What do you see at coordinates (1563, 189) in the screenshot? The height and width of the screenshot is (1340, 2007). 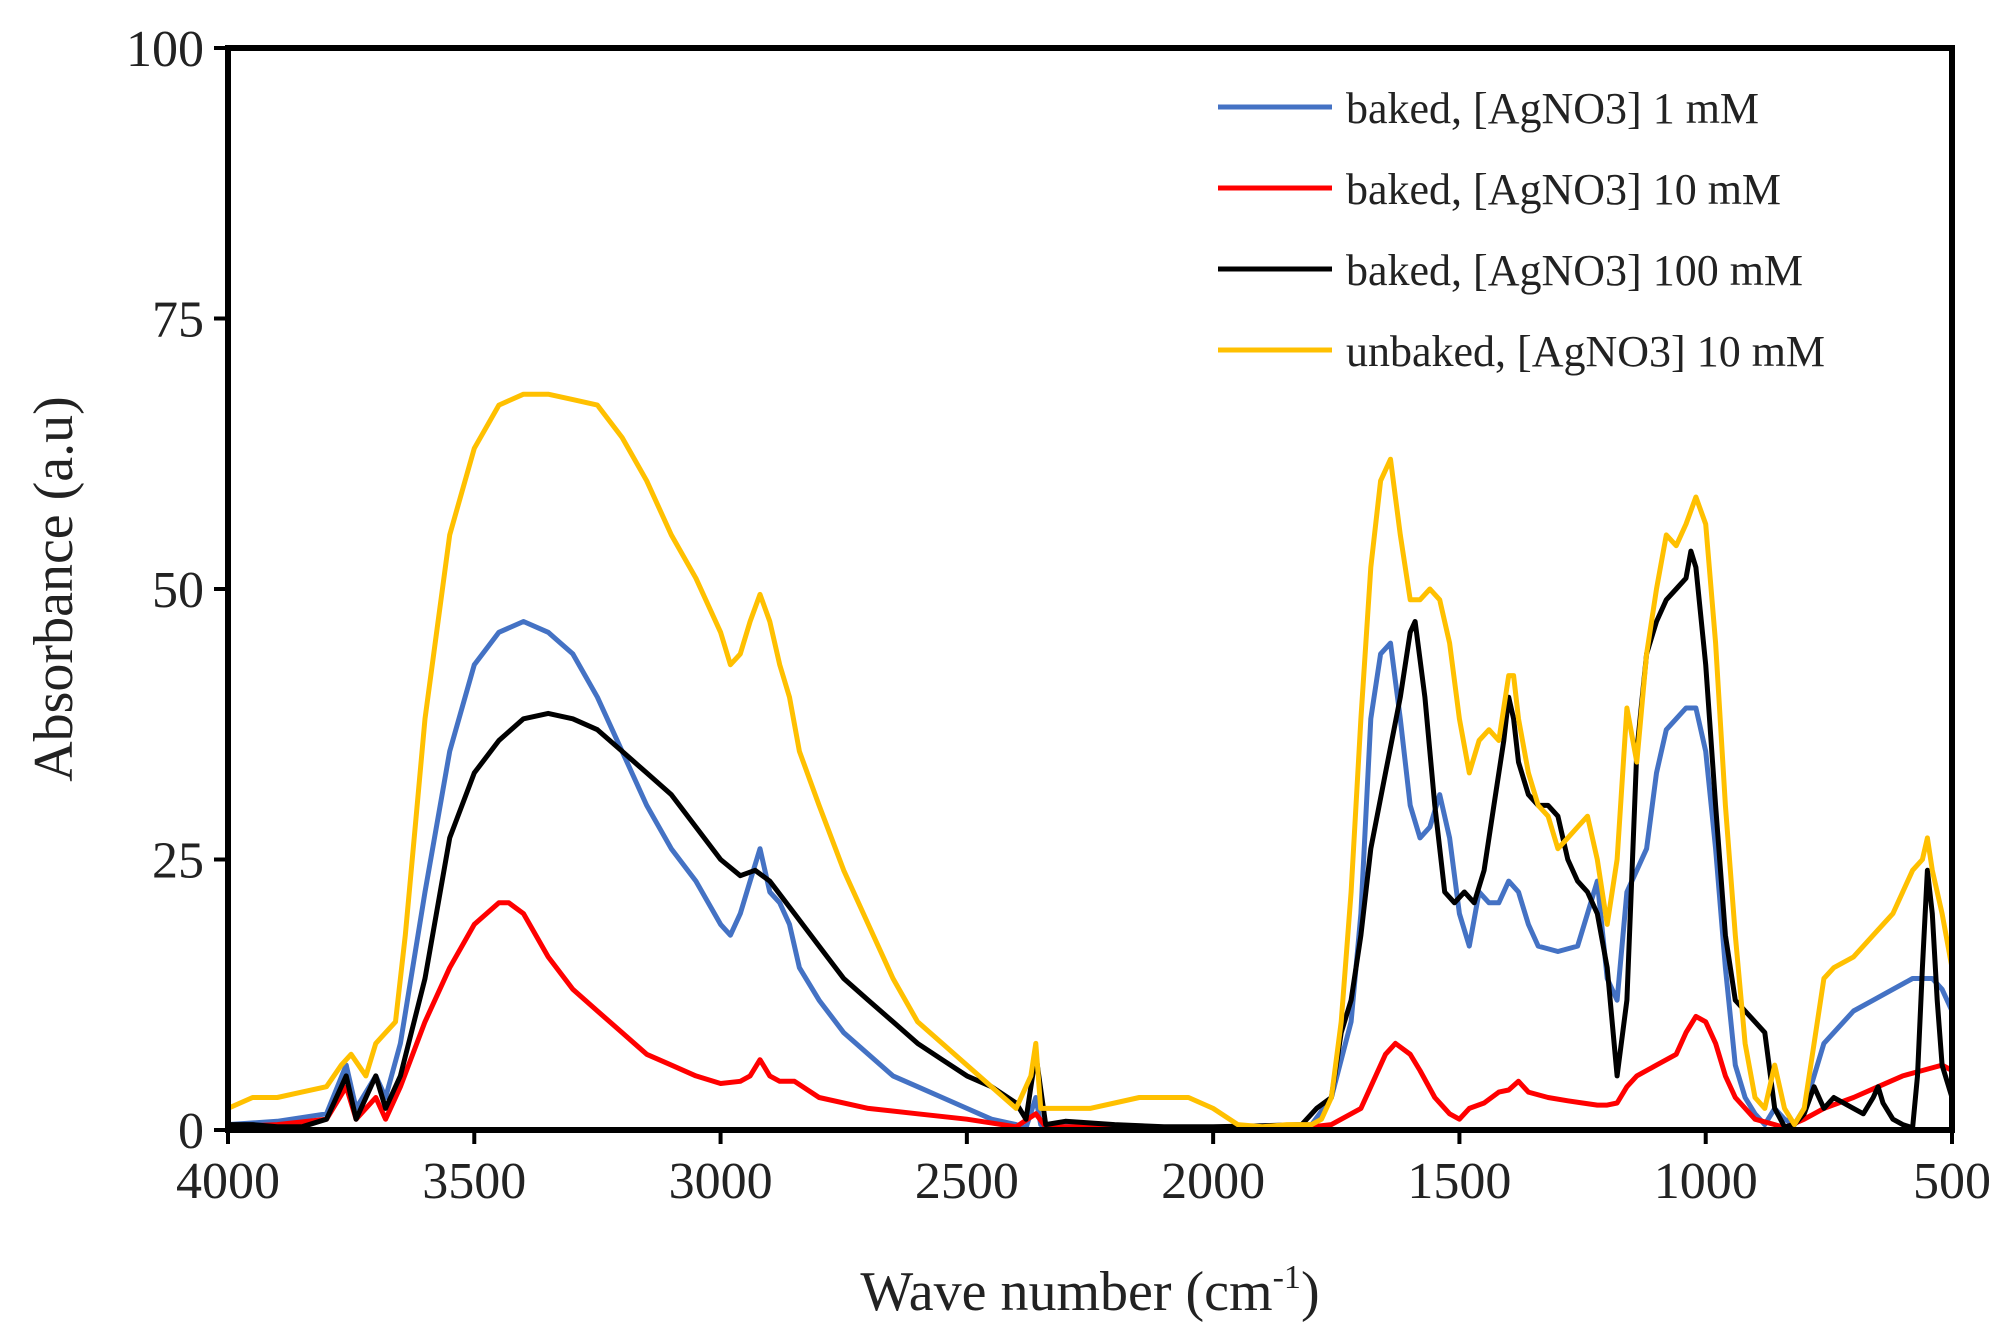 I see `legend-label-2: baked, [AgNO3] 10 mM` at bounding box center [1563, 189].